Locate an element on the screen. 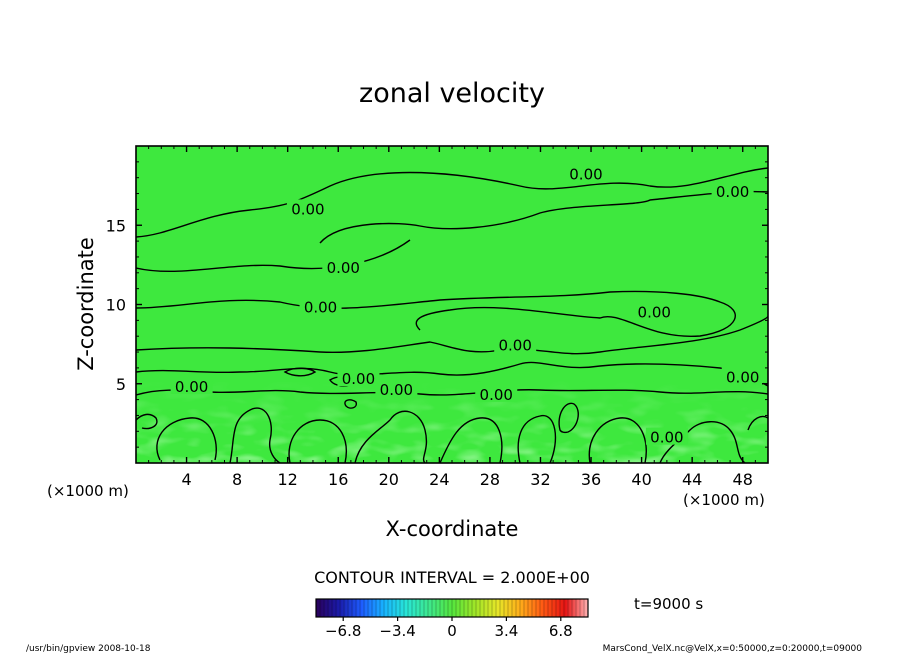 Image resolution: width=904 pixels, height=654 pixels. x-tick-label: 28 is located at coordinates (490, 479).